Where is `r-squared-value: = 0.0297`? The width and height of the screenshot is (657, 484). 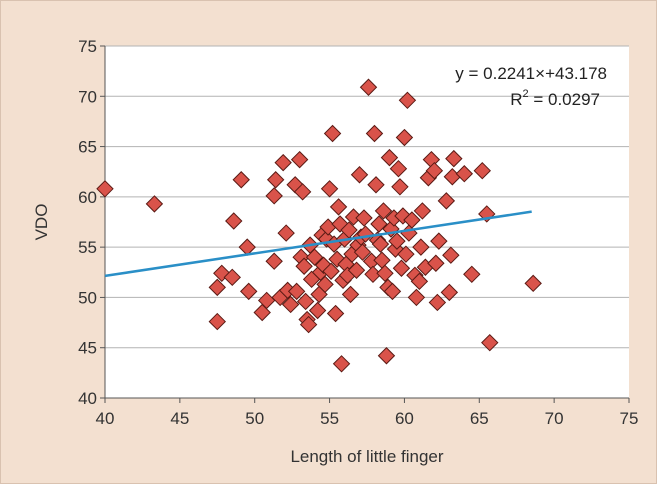
r-squared-value: = 0.0297 is located at coordinates (564, 99).